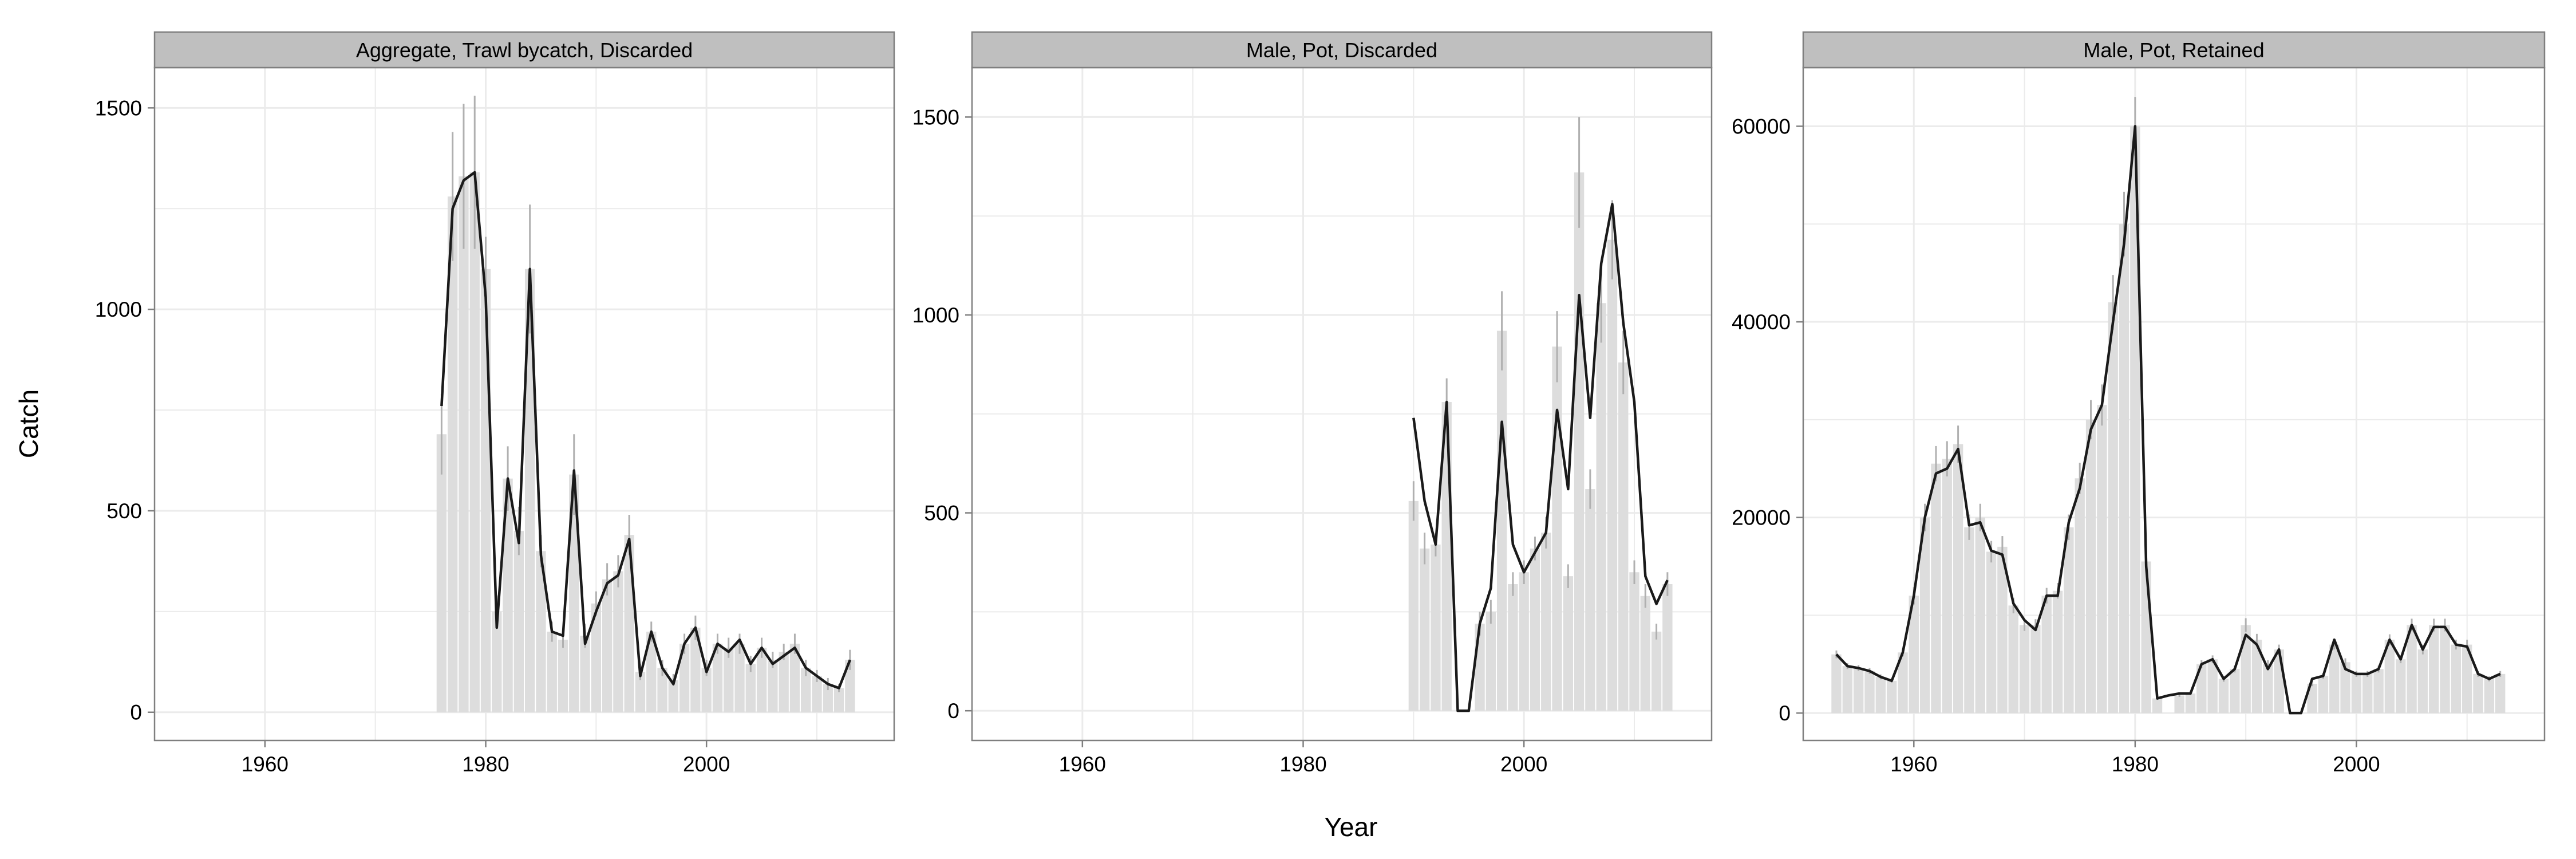 The height and width of the screenshot is (859, 2576). I want to click on y-axis-title: Catch, so click(29, 423).